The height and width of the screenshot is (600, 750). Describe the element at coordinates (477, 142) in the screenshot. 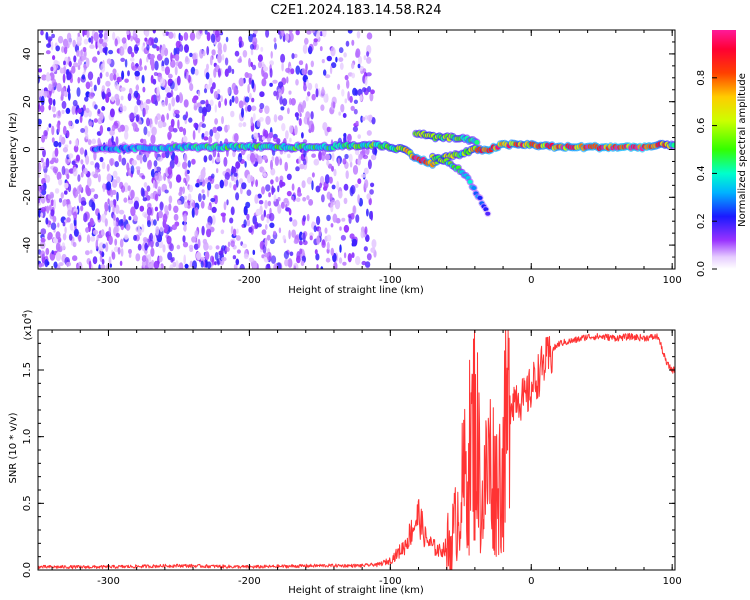

I see `upper-branch-point` at that location.